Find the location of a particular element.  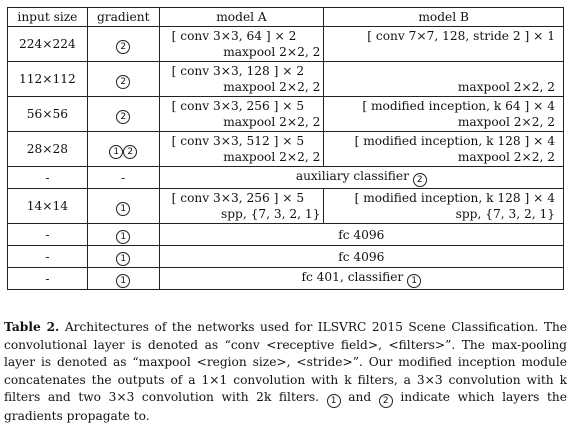

input-size-cell: 28×28 is located at coordinates (47, 149).